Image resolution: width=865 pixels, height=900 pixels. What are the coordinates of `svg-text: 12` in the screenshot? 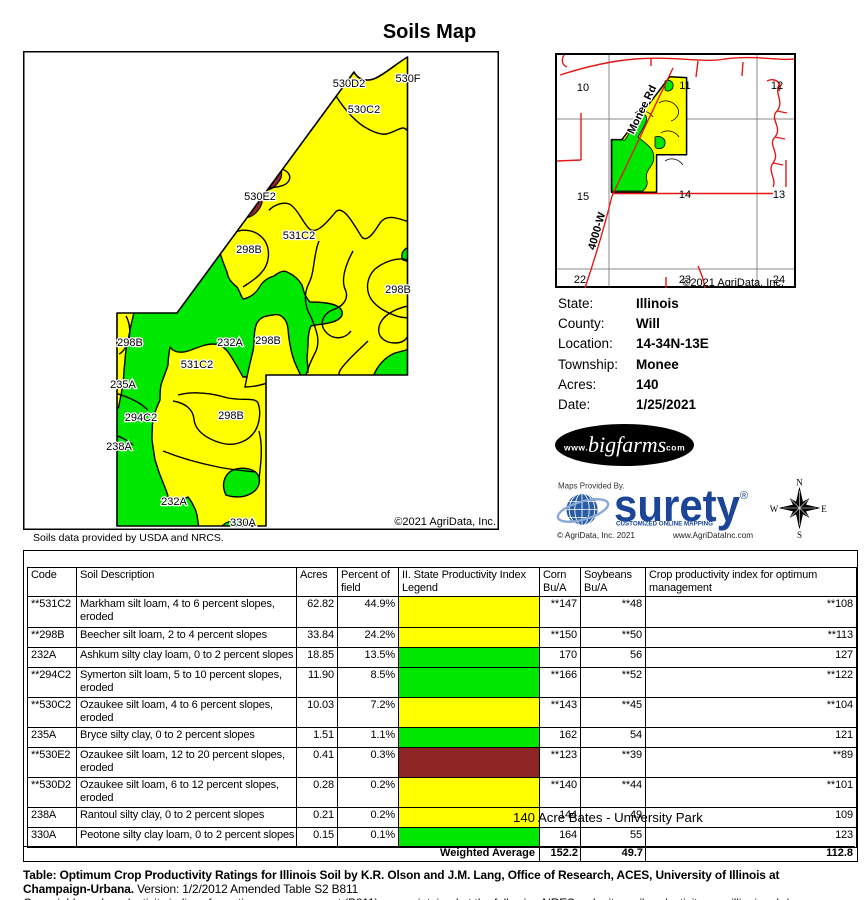 It's located at (777, 86).